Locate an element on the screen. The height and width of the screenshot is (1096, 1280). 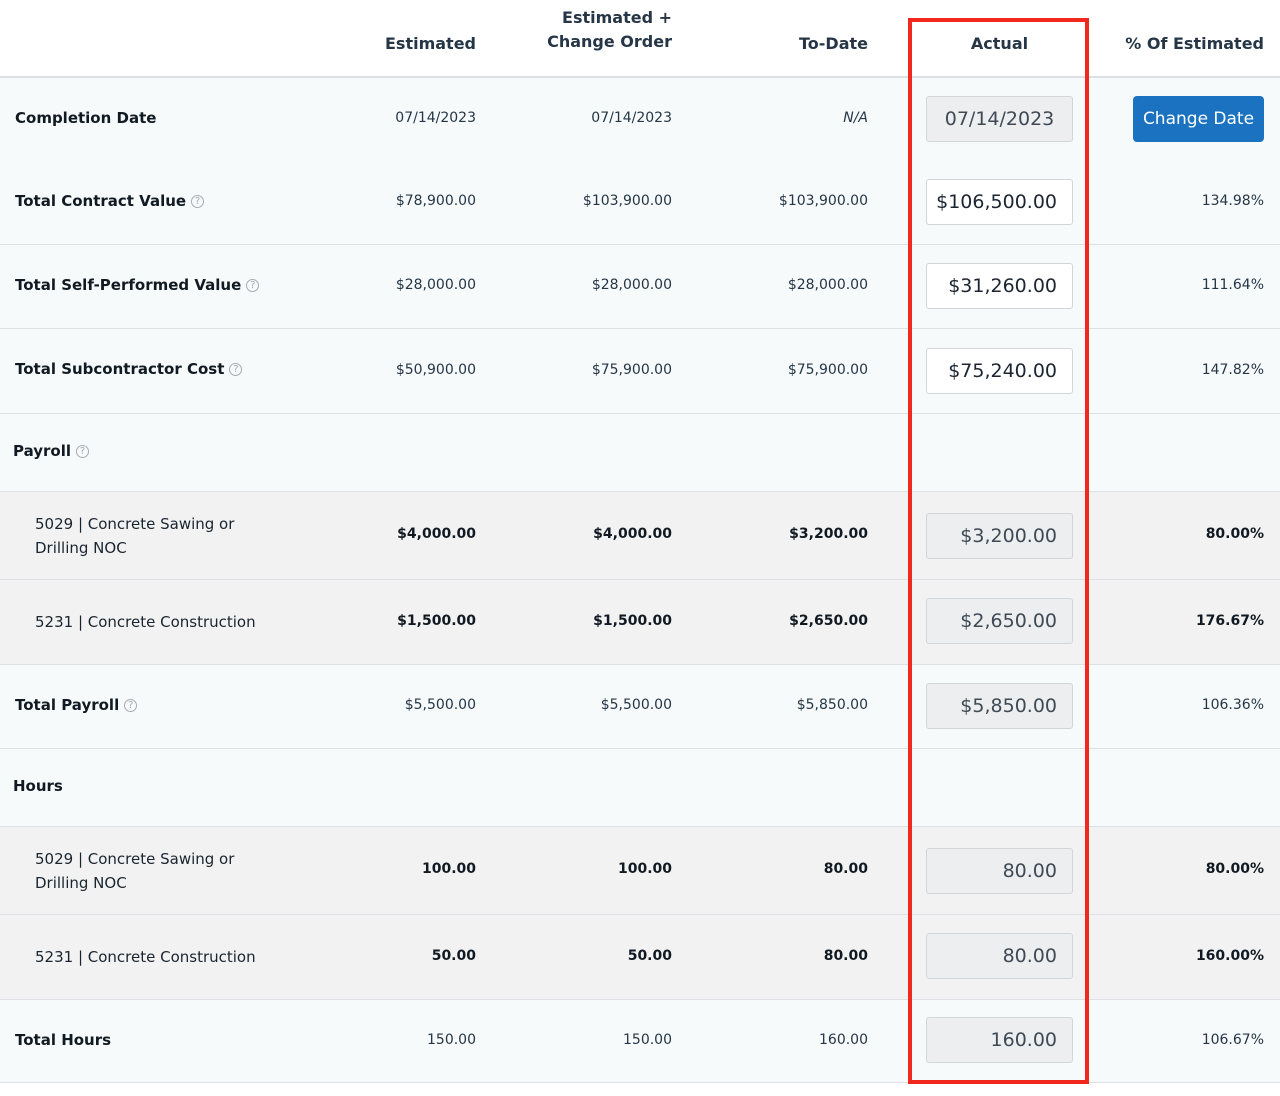
section-header-payroll: Payroll? is located at coordinates (640, 453).